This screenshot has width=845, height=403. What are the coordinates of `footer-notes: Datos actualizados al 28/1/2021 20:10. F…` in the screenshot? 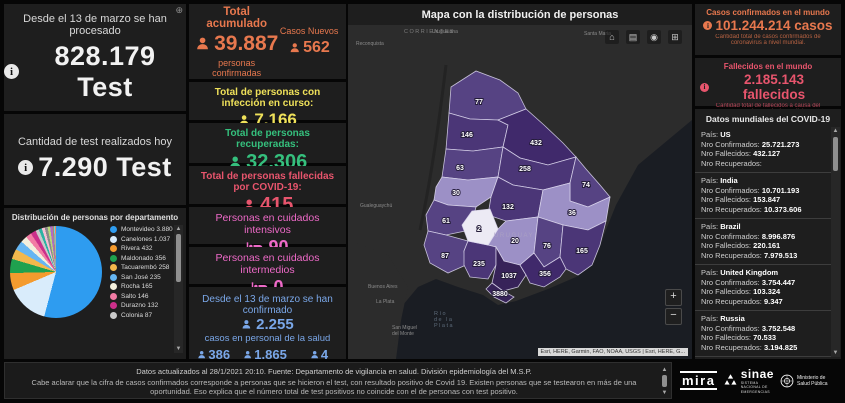 It's located at (338, 380).